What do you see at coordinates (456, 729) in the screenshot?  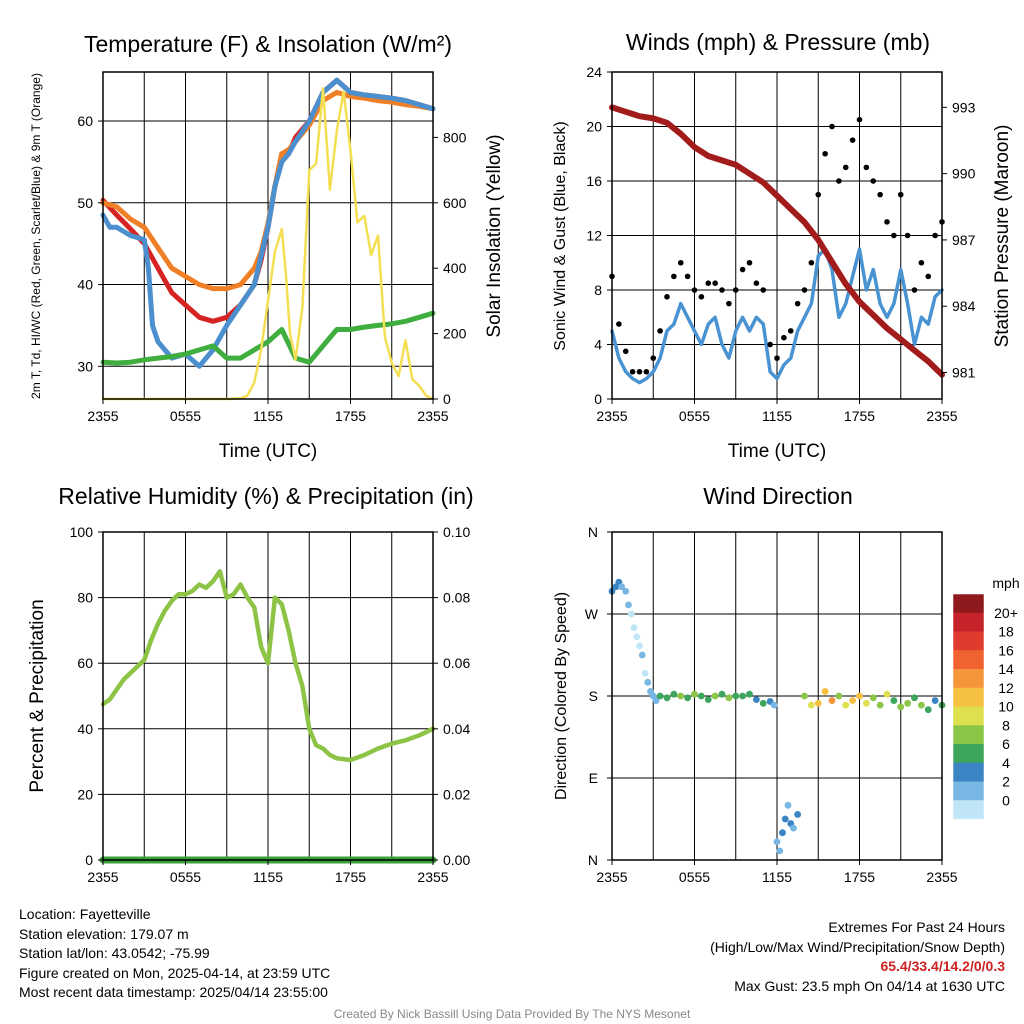 I see `y2-tick-label: 0.04` at bounding box center [456, 729].